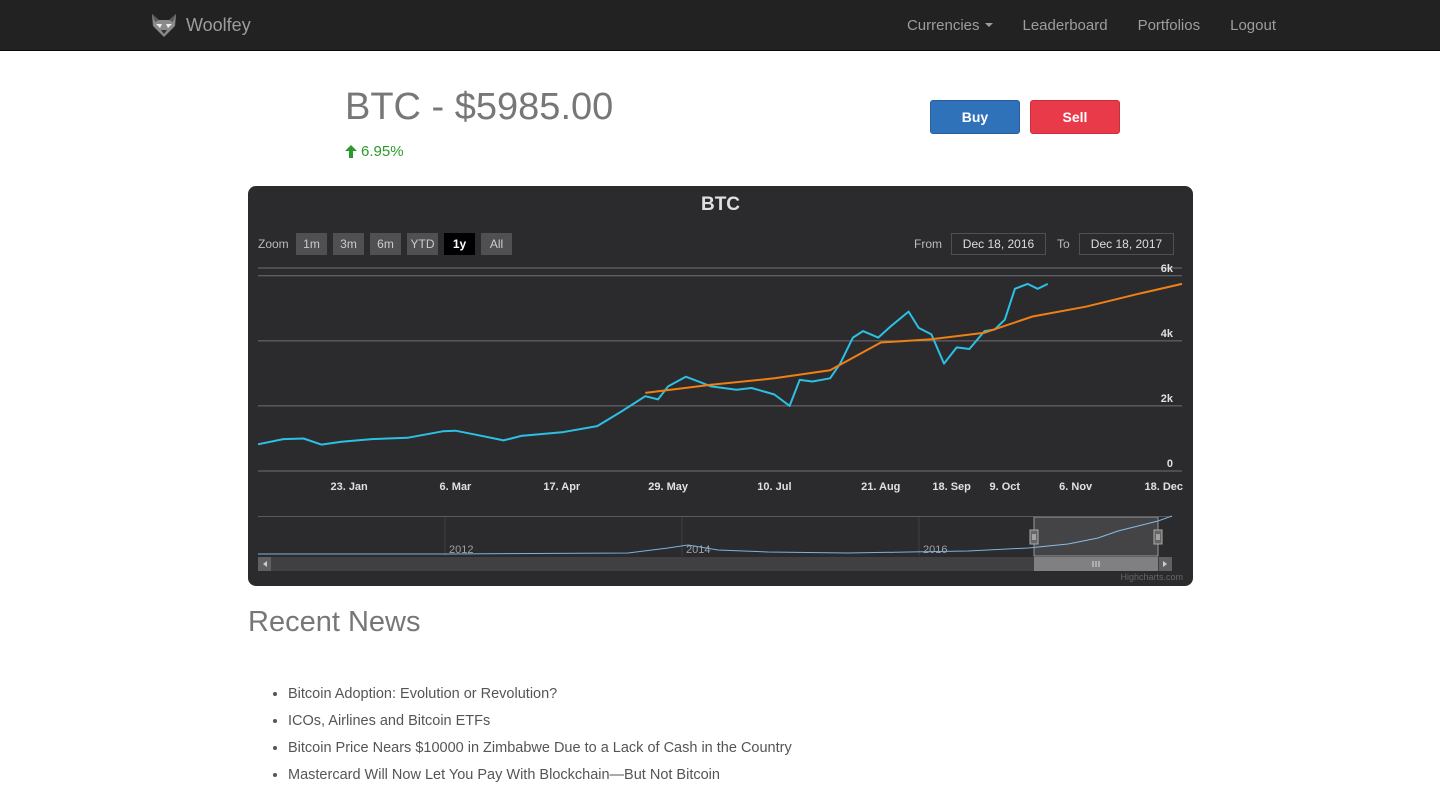  Describe the element at coordinates (1151, 577) in the screenshot. I see `chart-credit: Highcharts.com` at that location.